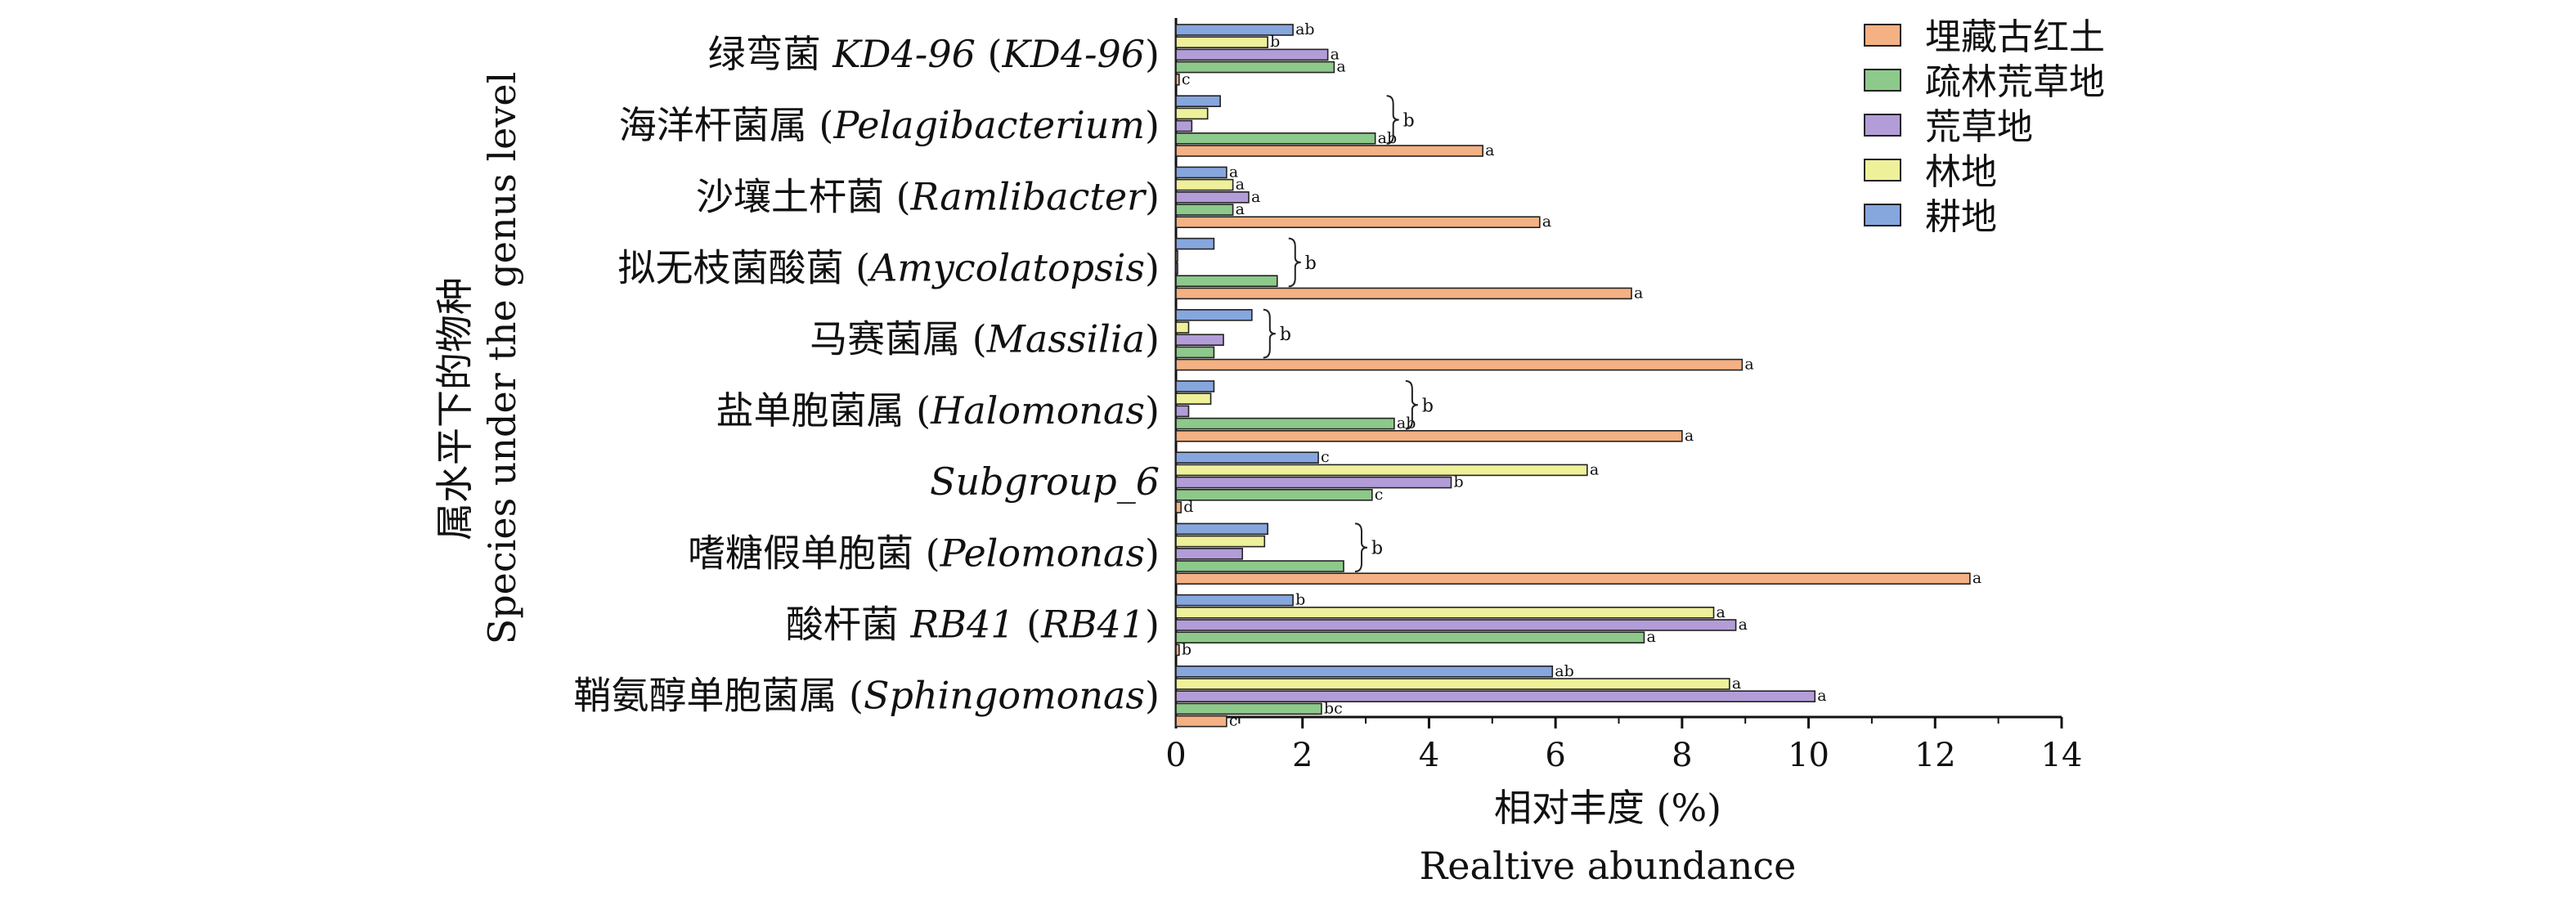 The image size is (2576, 901). Describe the element at coordinates (1682, 755) in the screenshot. I see `x-tick-label: 8` at that location.